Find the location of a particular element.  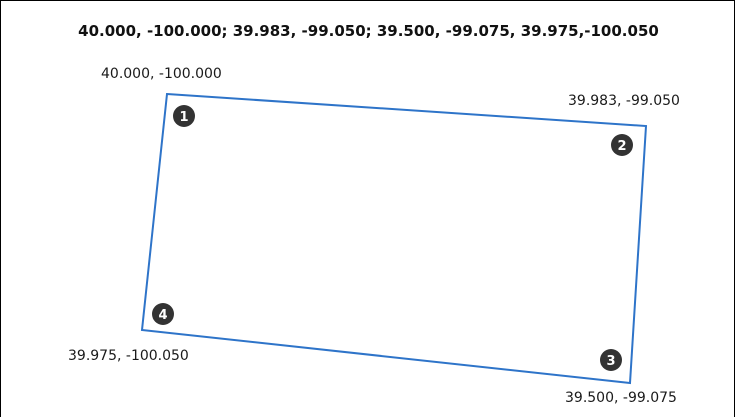

marker-number: 3 is located at coordinates (610, 361).